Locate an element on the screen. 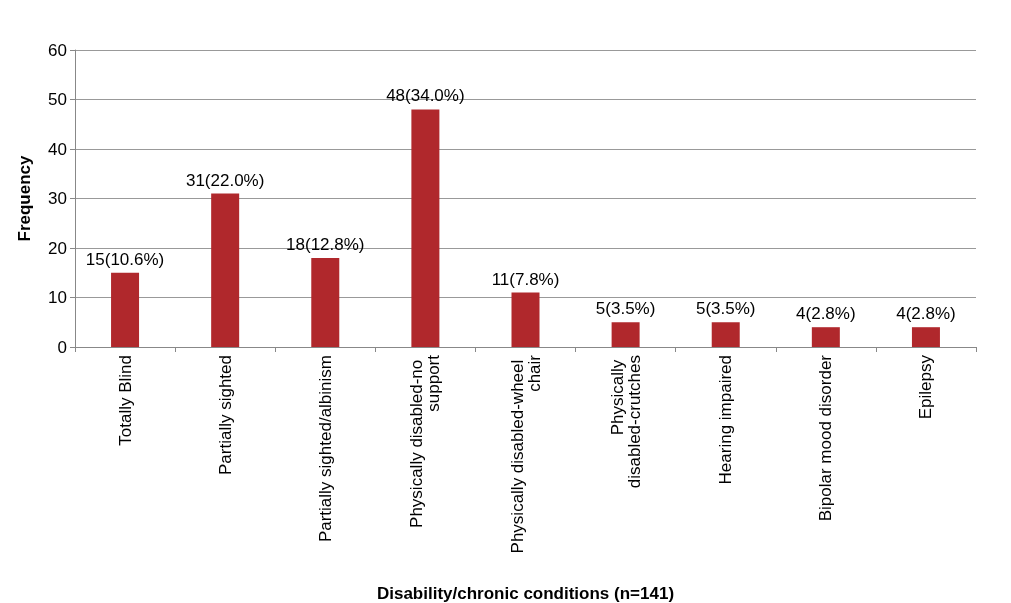 The width and height of the screenshot is (1011, 603). x-tick-label: Partially sighted is located at coordinates (225, 415).